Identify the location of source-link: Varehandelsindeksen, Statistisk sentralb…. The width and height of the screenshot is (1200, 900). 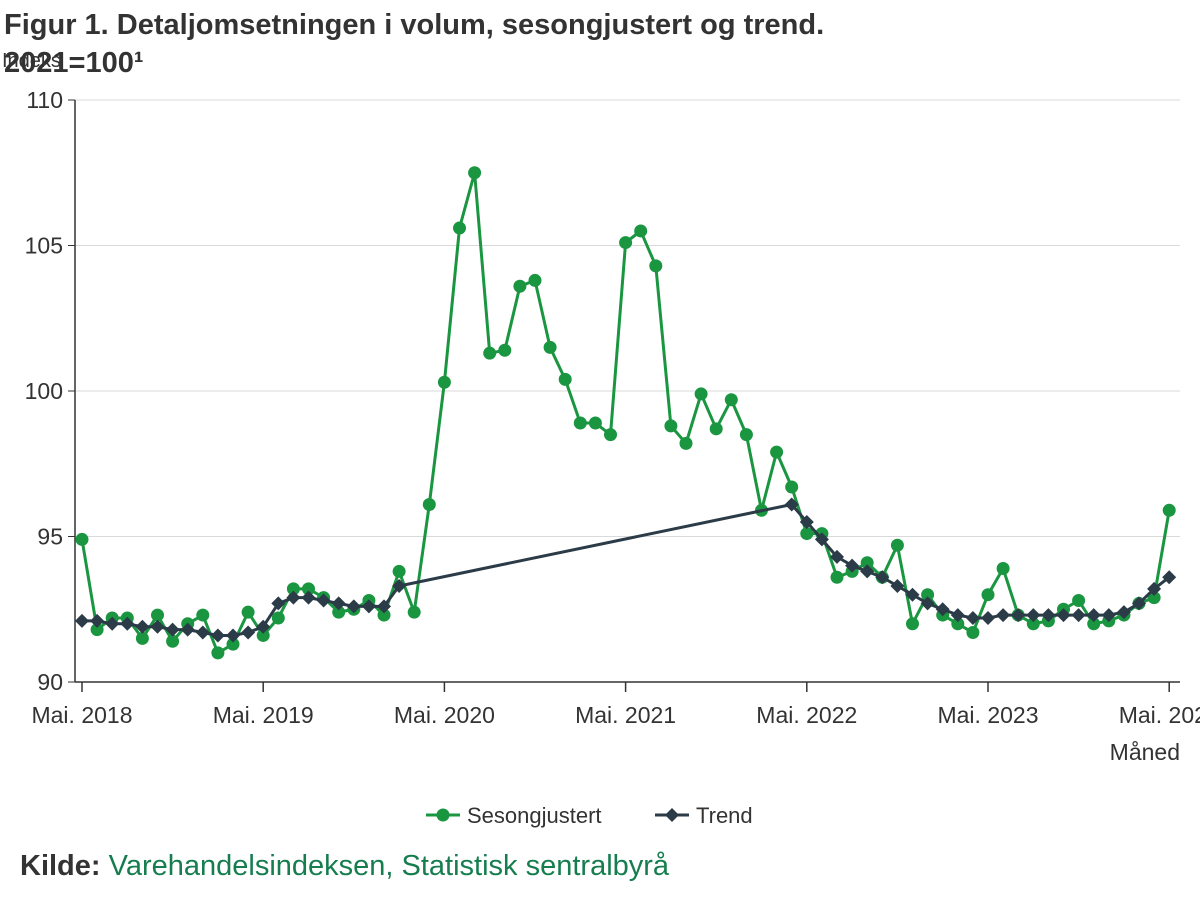
(389, 866).